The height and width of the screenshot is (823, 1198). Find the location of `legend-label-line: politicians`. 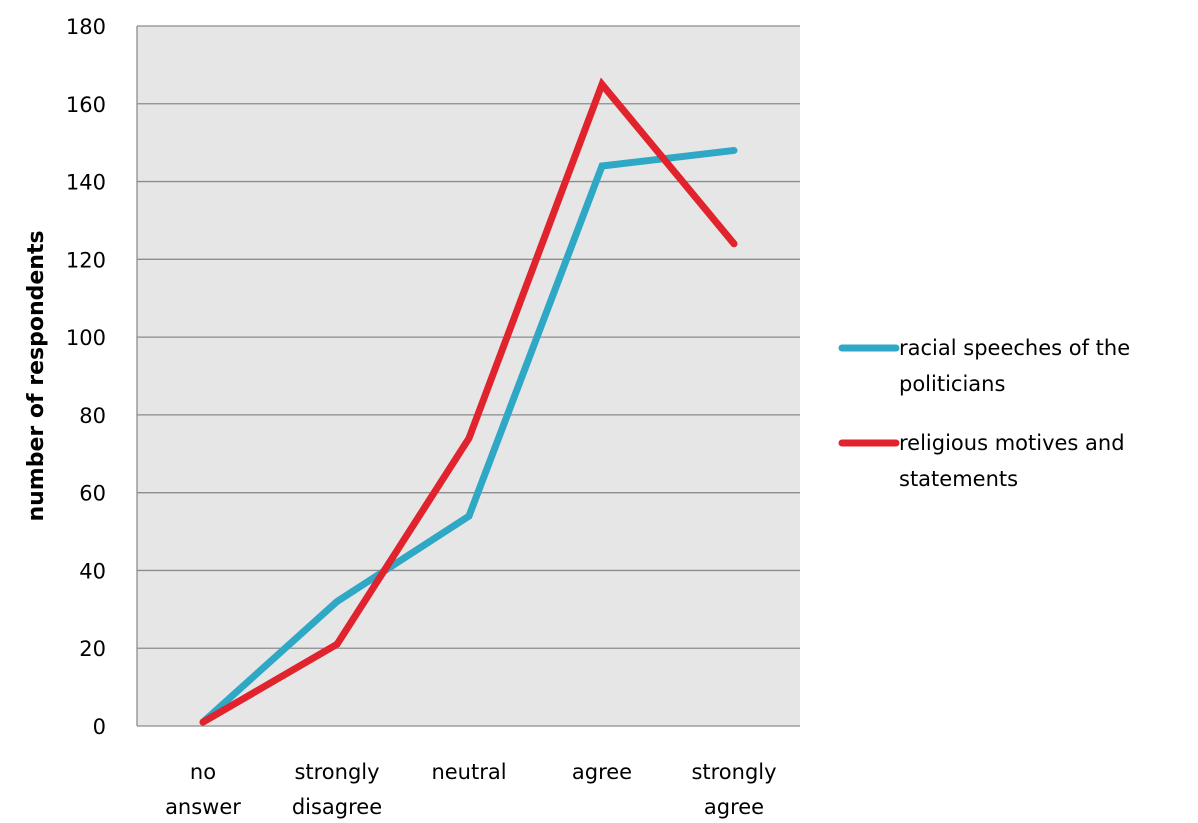

legend-label-line: politicians is located at coordinates (952, 384).